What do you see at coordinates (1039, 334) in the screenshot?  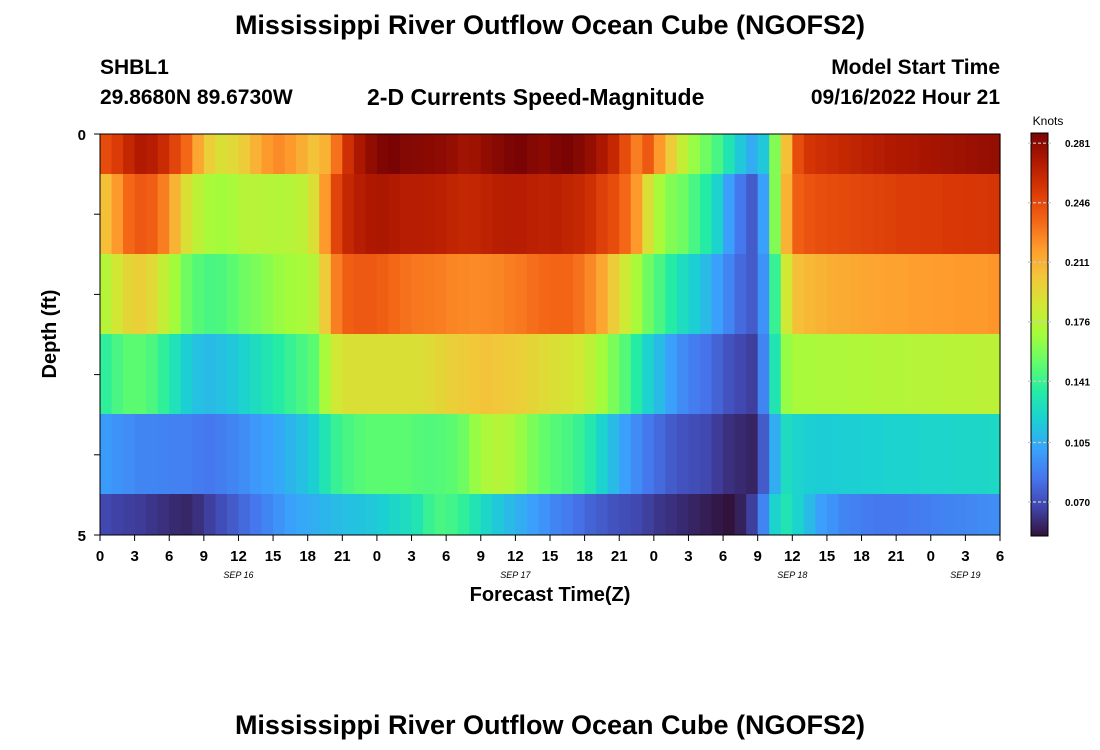 I see `colorbar-gradient` at bounding box center [1039, 334].